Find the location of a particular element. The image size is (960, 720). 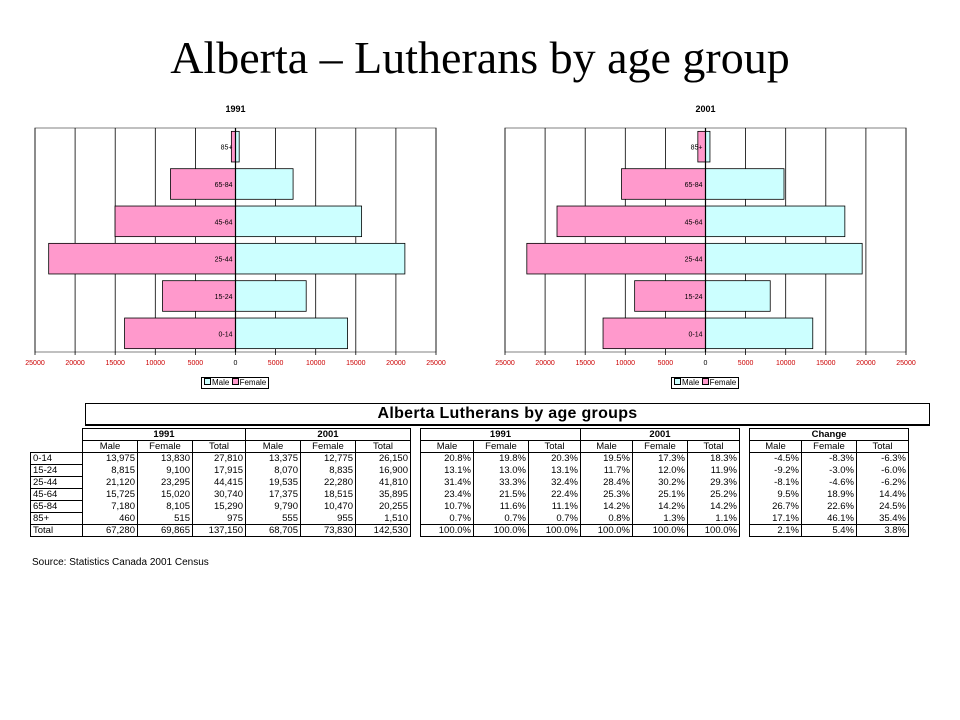

table-cell: 21,120 is located at coordinates (110, 482).